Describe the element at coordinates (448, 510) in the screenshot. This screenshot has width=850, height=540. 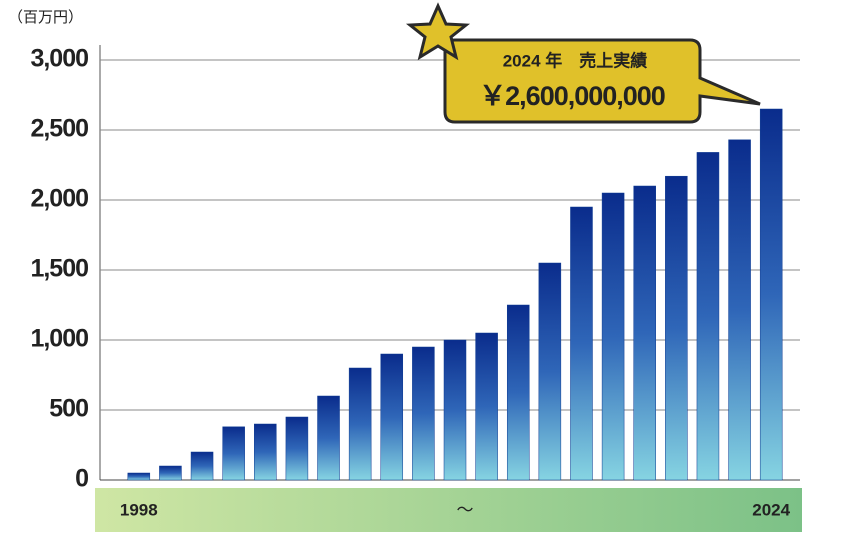
I see `x-band` at that location.